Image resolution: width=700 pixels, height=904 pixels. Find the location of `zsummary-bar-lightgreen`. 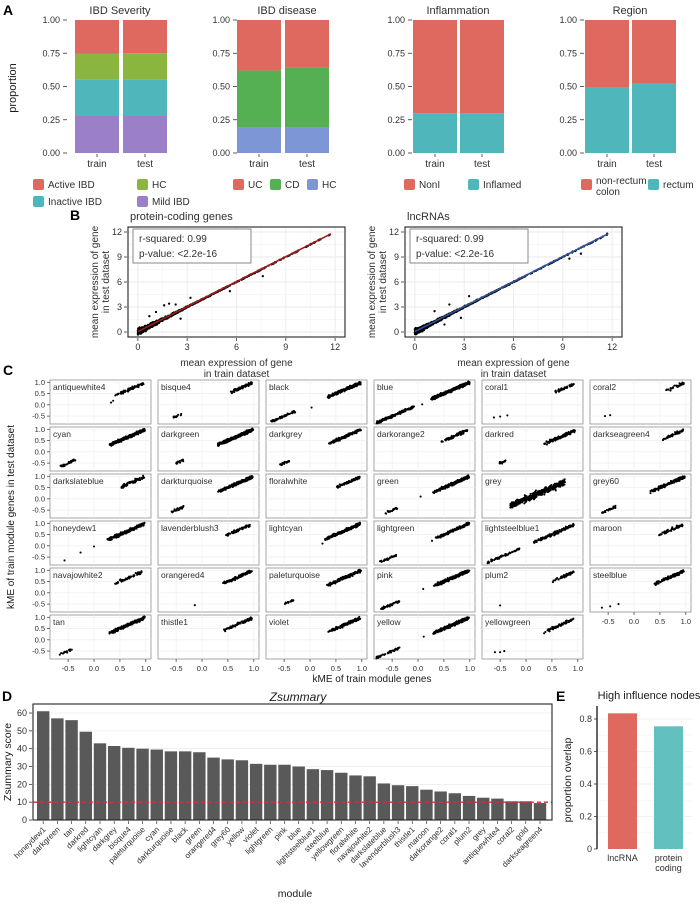

zsummary-bar-lightgreen is located at coordinates (270, 792).